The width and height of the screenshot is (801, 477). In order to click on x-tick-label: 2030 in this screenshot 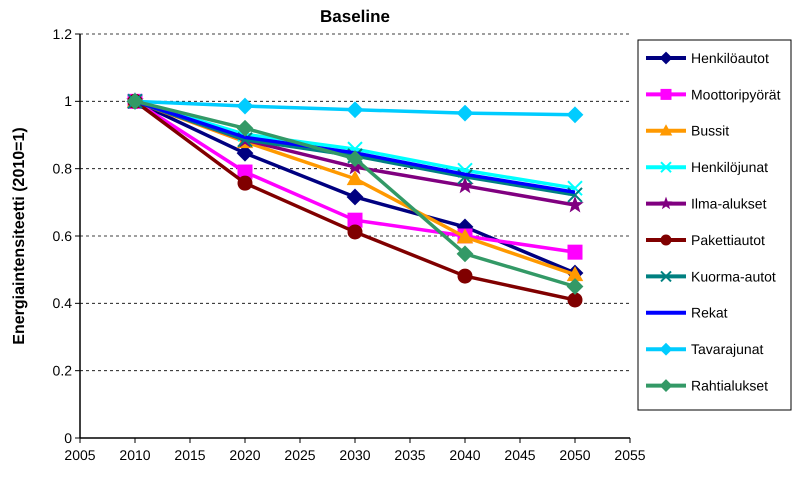, I will do `click(355, 455)`.